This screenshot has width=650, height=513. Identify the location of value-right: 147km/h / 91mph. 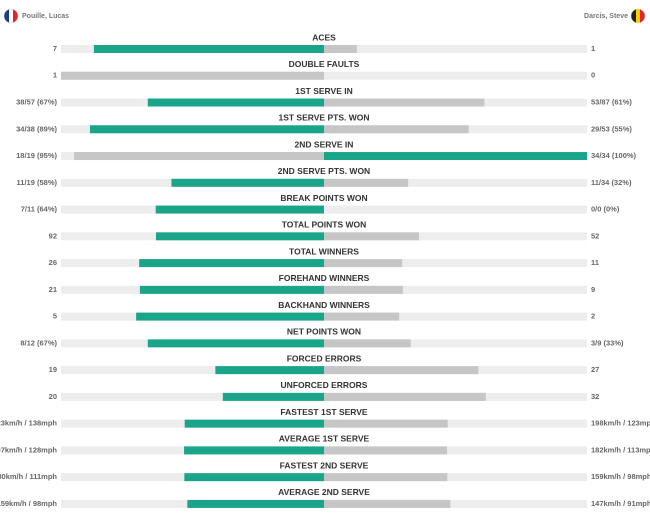
(620, 503).